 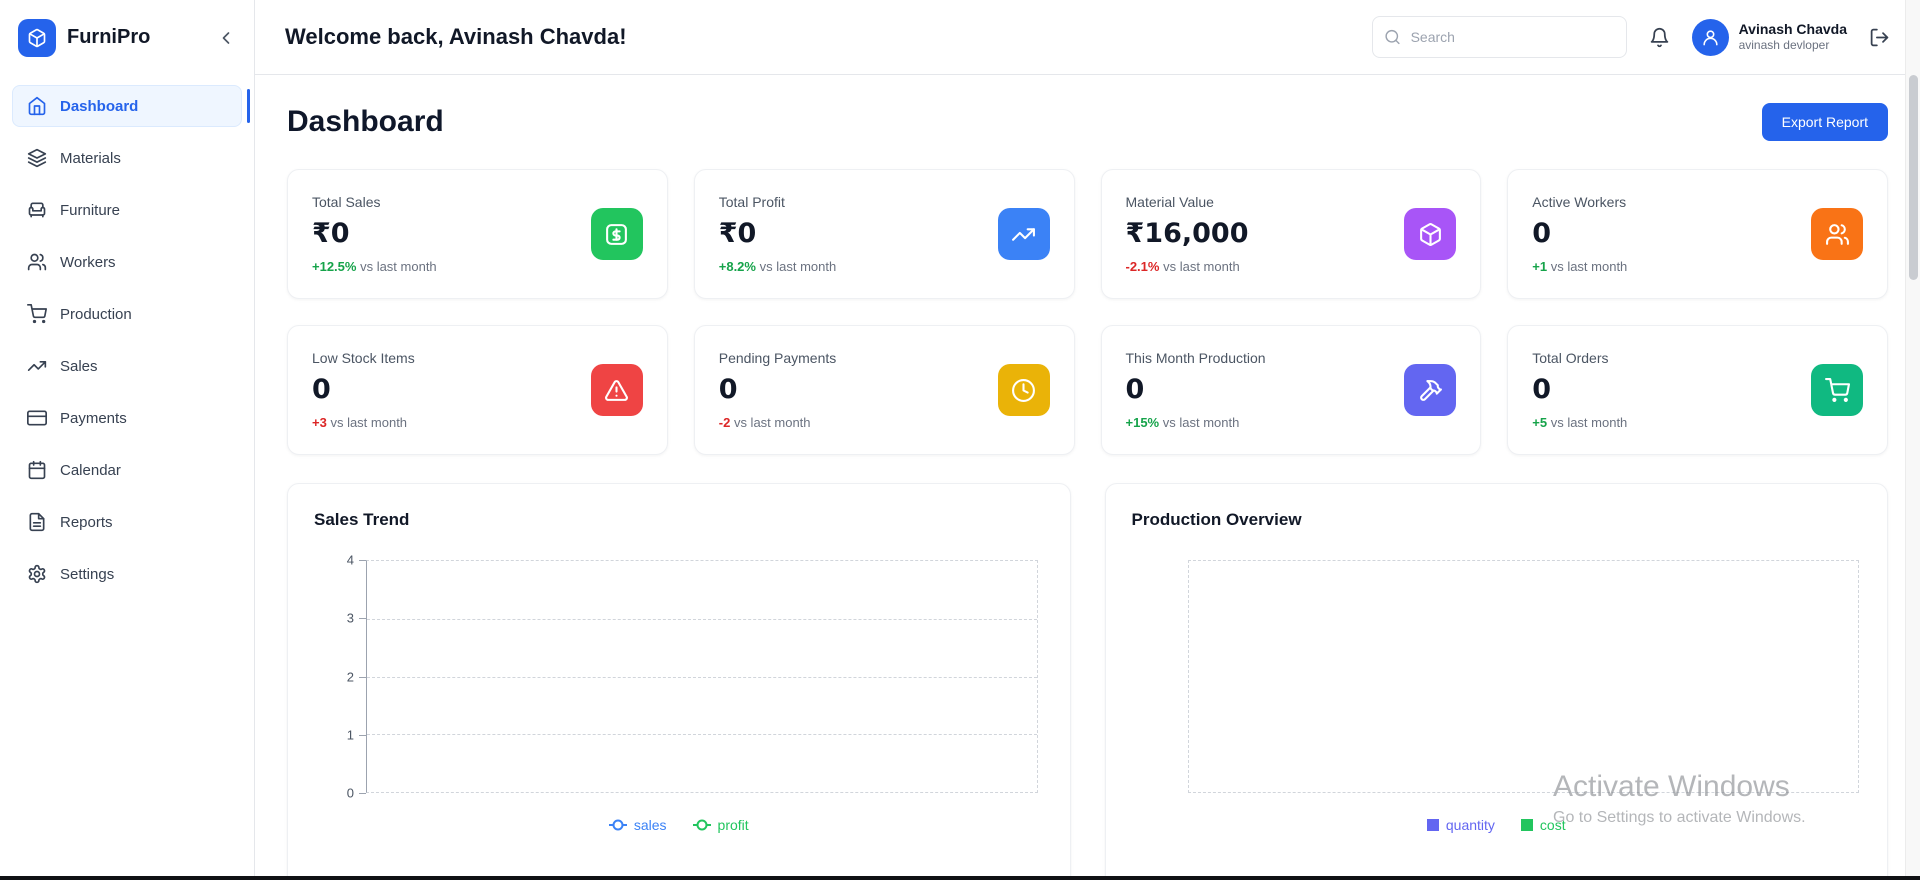 What do you see at coordinates (127, 522) in the screenshot?
I see `sidebar-item-reports: Reports` at bounding box center [127, 522].